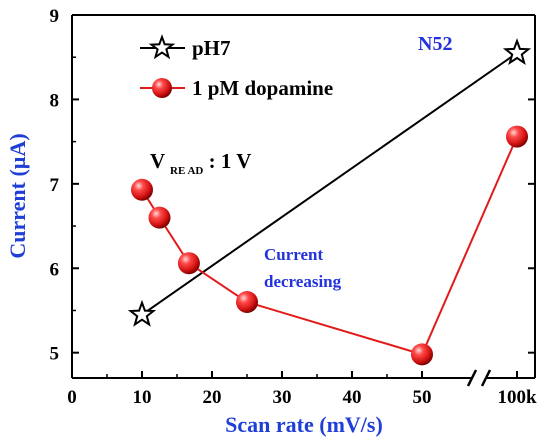 The width and height of the screenshot is (550, 443). What do you see at coordinates (17, 195) in the screenshot?
I see `y-axis-label: Current (µA)` at bounding box center [17, 195].